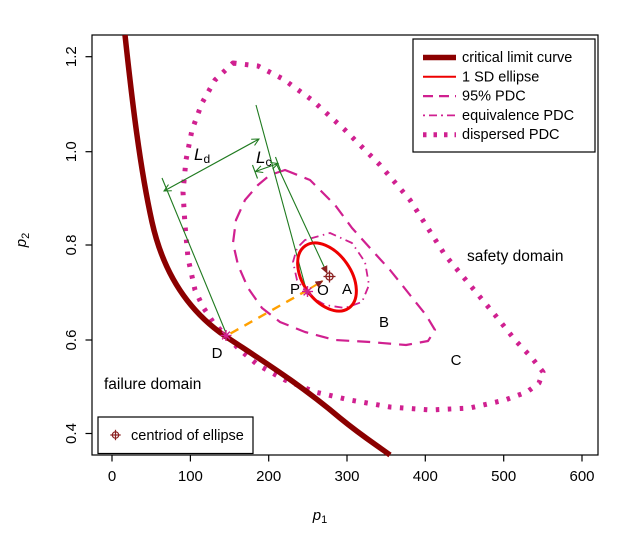 This screenshot has height=552, width=638. I want to click on y-axis-tick-labels: 0.4 0.6 0.8 1.0 1.2, so click(71, 245).